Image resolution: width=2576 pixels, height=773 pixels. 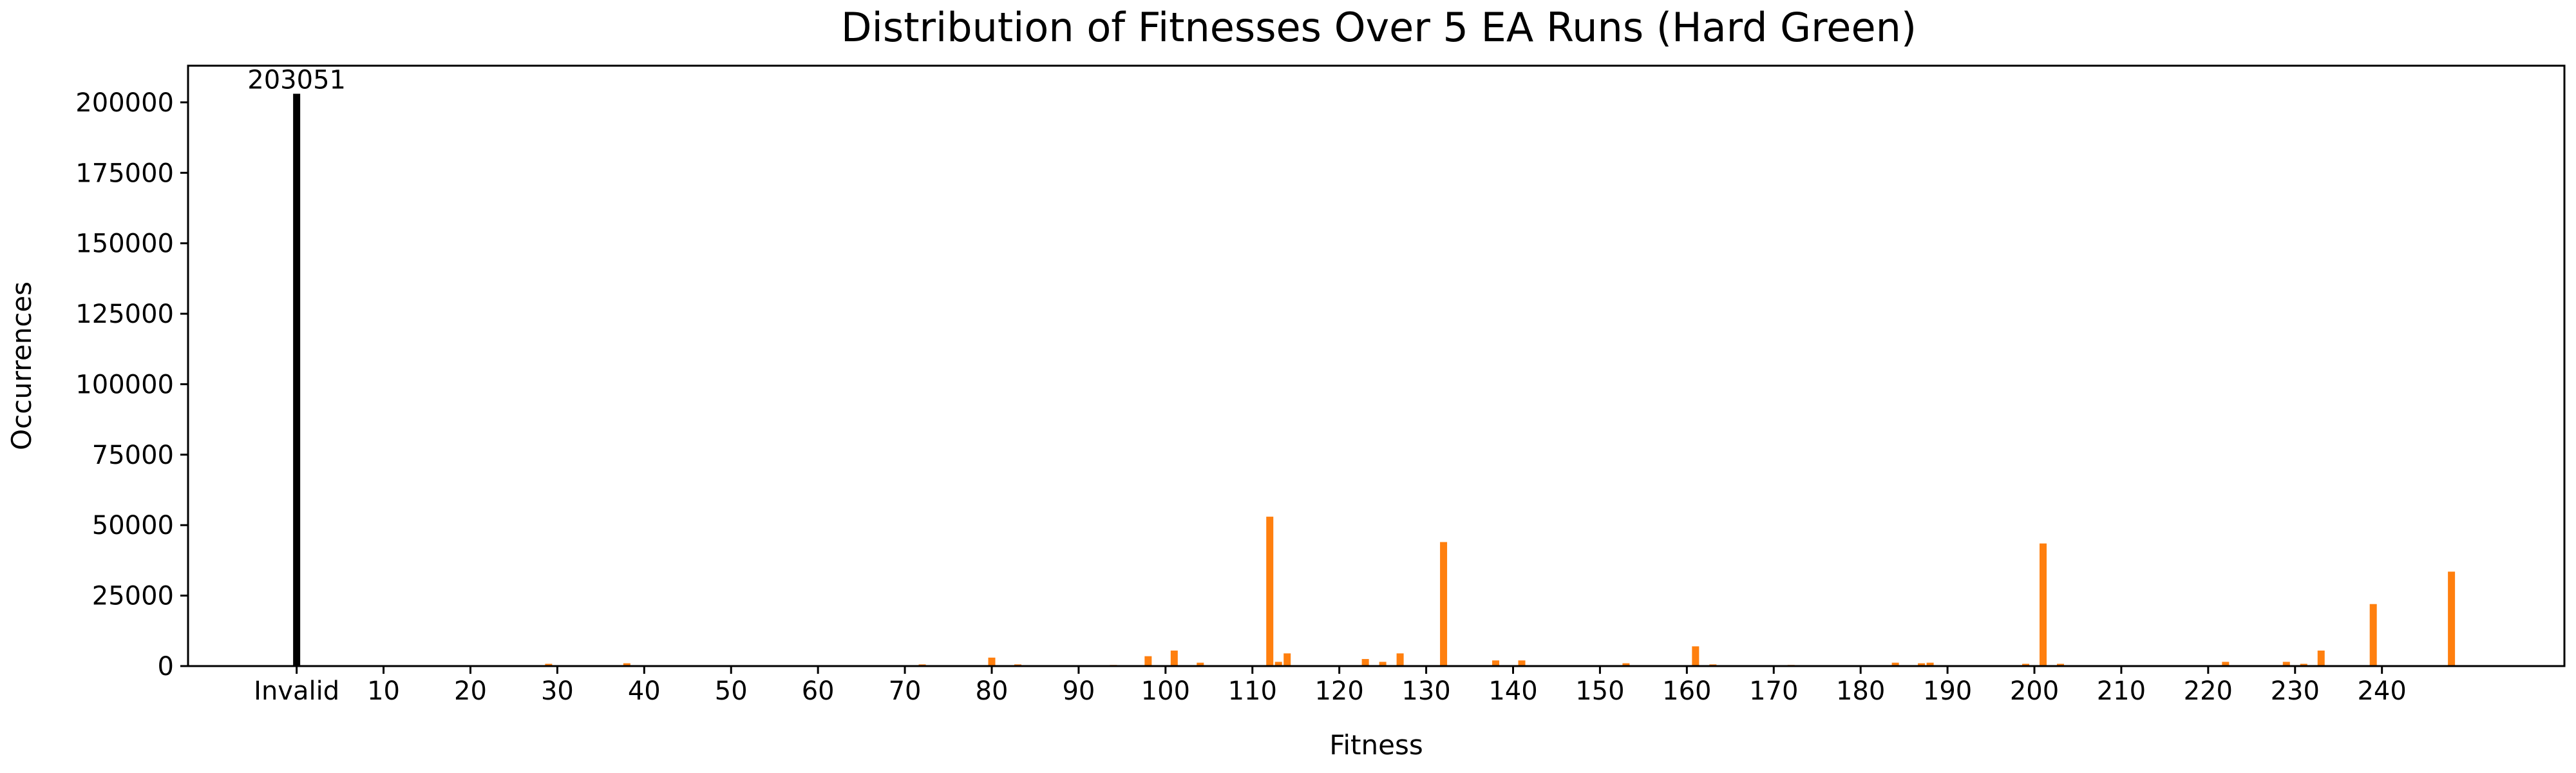 I want to click on x-tick-label: 120, so click(x=1339, y=691).